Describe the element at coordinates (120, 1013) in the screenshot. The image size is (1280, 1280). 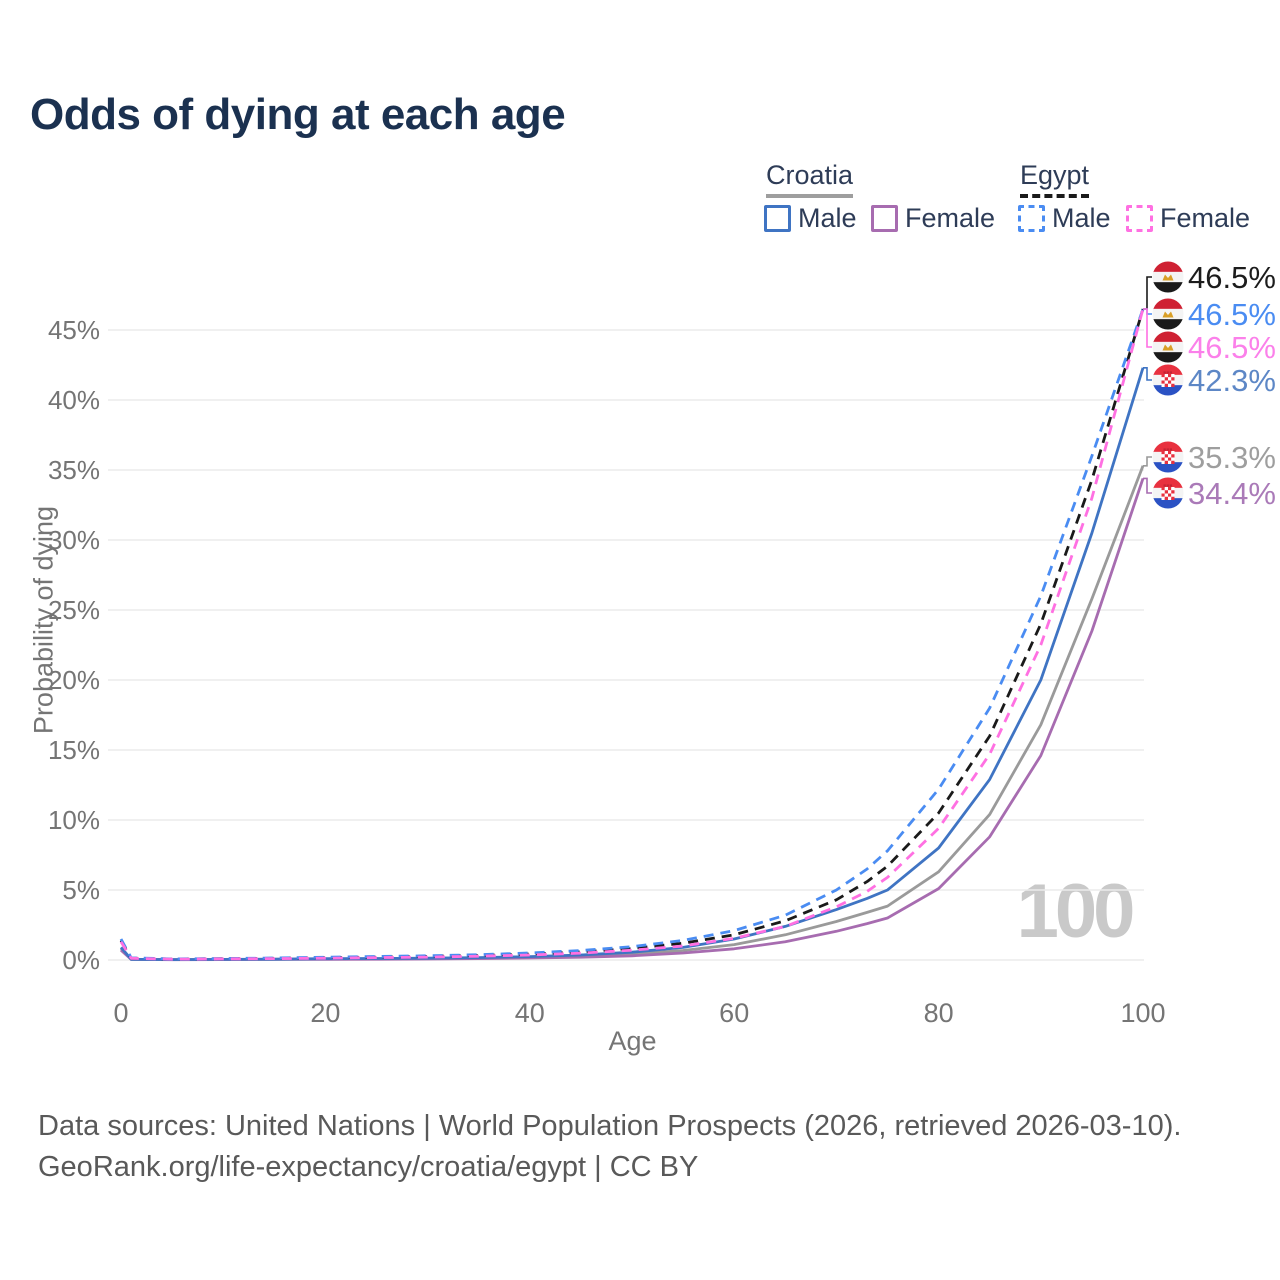
I see `x-tick-label: 0` at that location.